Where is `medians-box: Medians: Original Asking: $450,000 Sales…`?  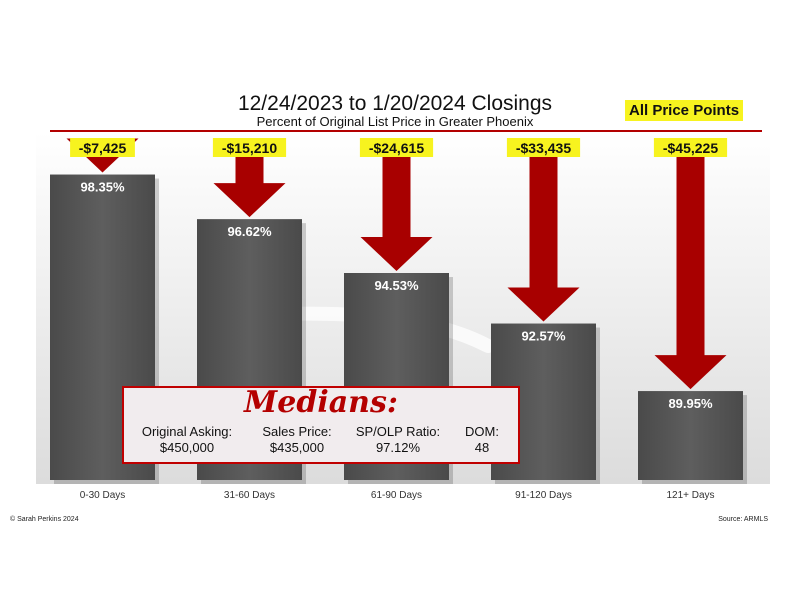
medians-box: Medians: Original Asking: $450,000 Sales… is located at coordinates (321, 424).